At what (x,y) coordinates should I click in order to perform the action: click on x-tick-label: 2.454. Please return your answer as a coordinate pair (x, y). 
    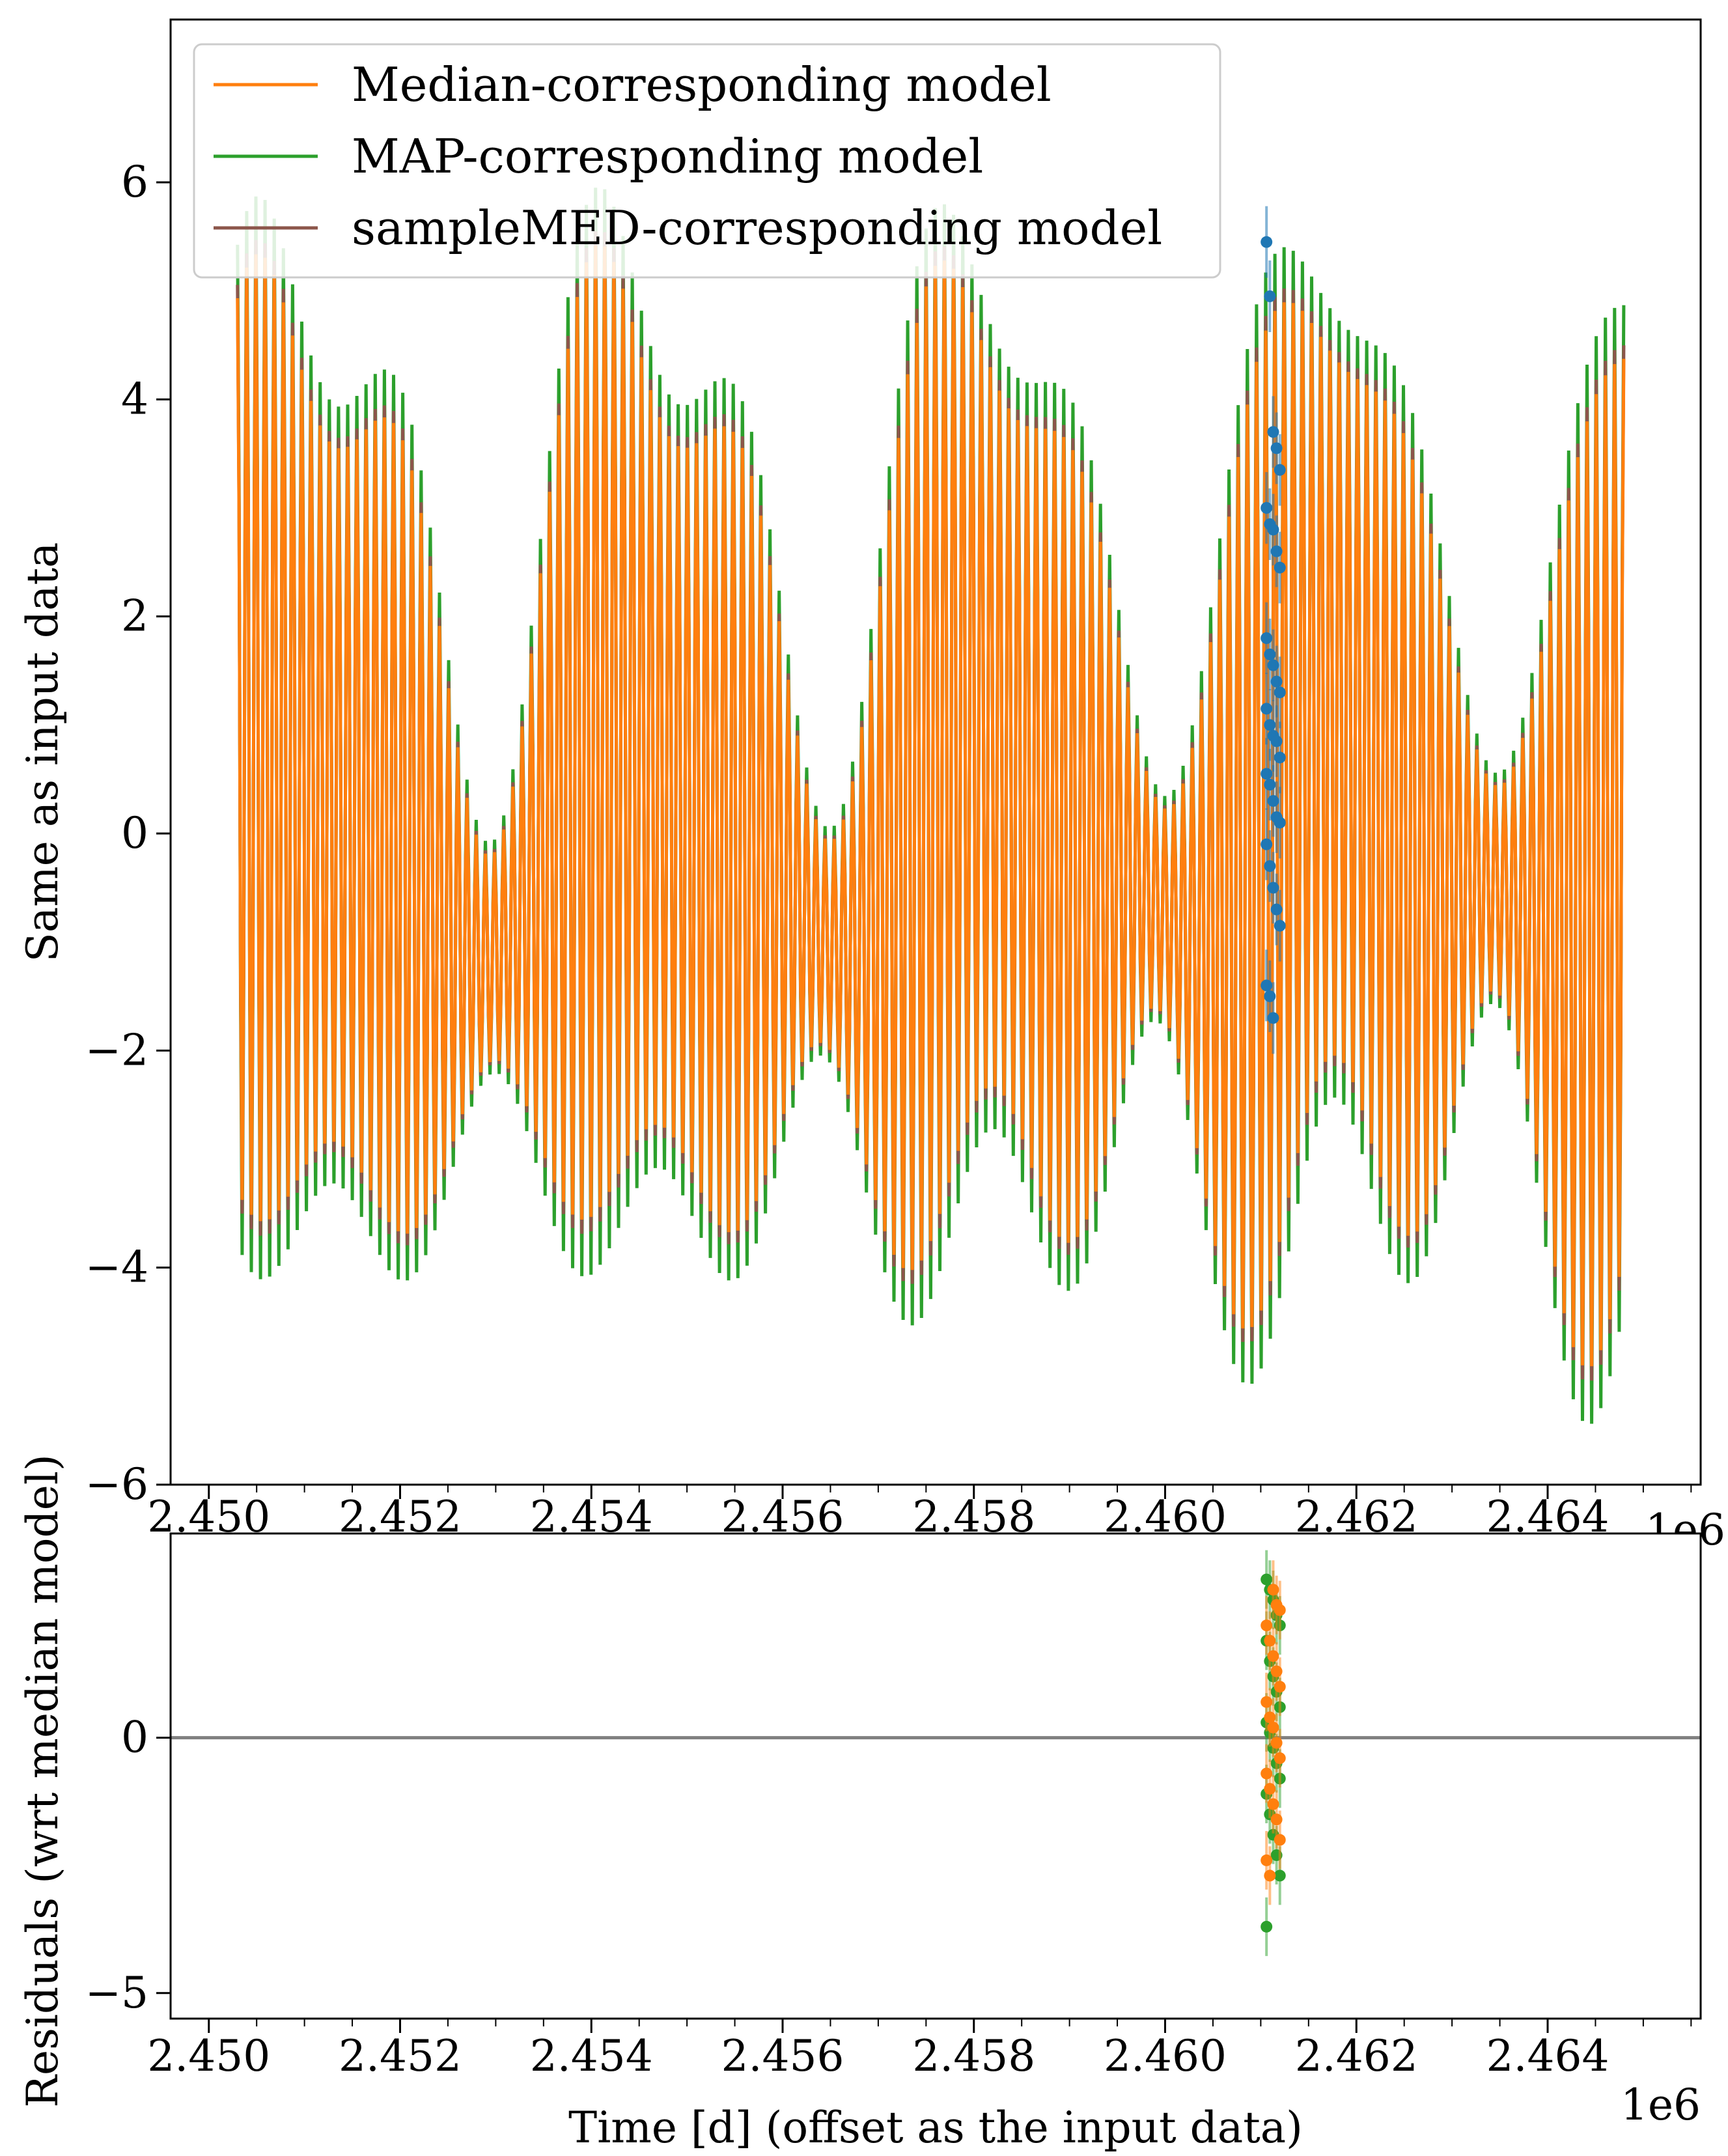
    Looking at the image, I should click on (591, 2056).